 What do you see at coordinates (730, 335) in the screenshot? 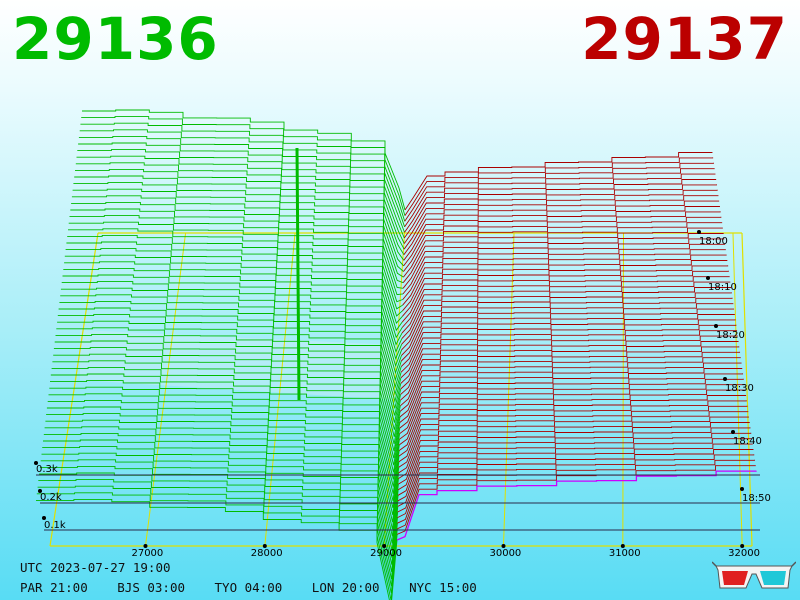
I see `time-tick-label: 18:20` at bounding box center [730, 335].